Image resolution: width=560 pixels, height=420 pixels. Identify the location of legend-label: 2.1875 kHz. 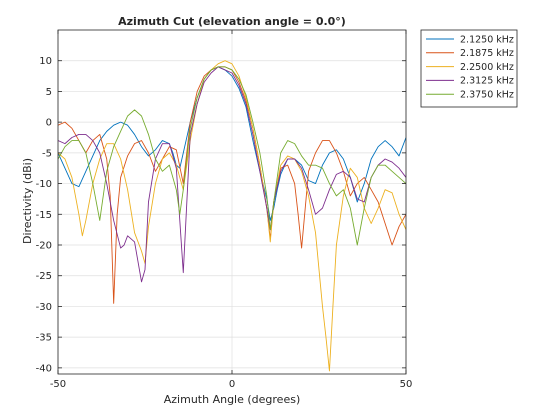
(487, 53).